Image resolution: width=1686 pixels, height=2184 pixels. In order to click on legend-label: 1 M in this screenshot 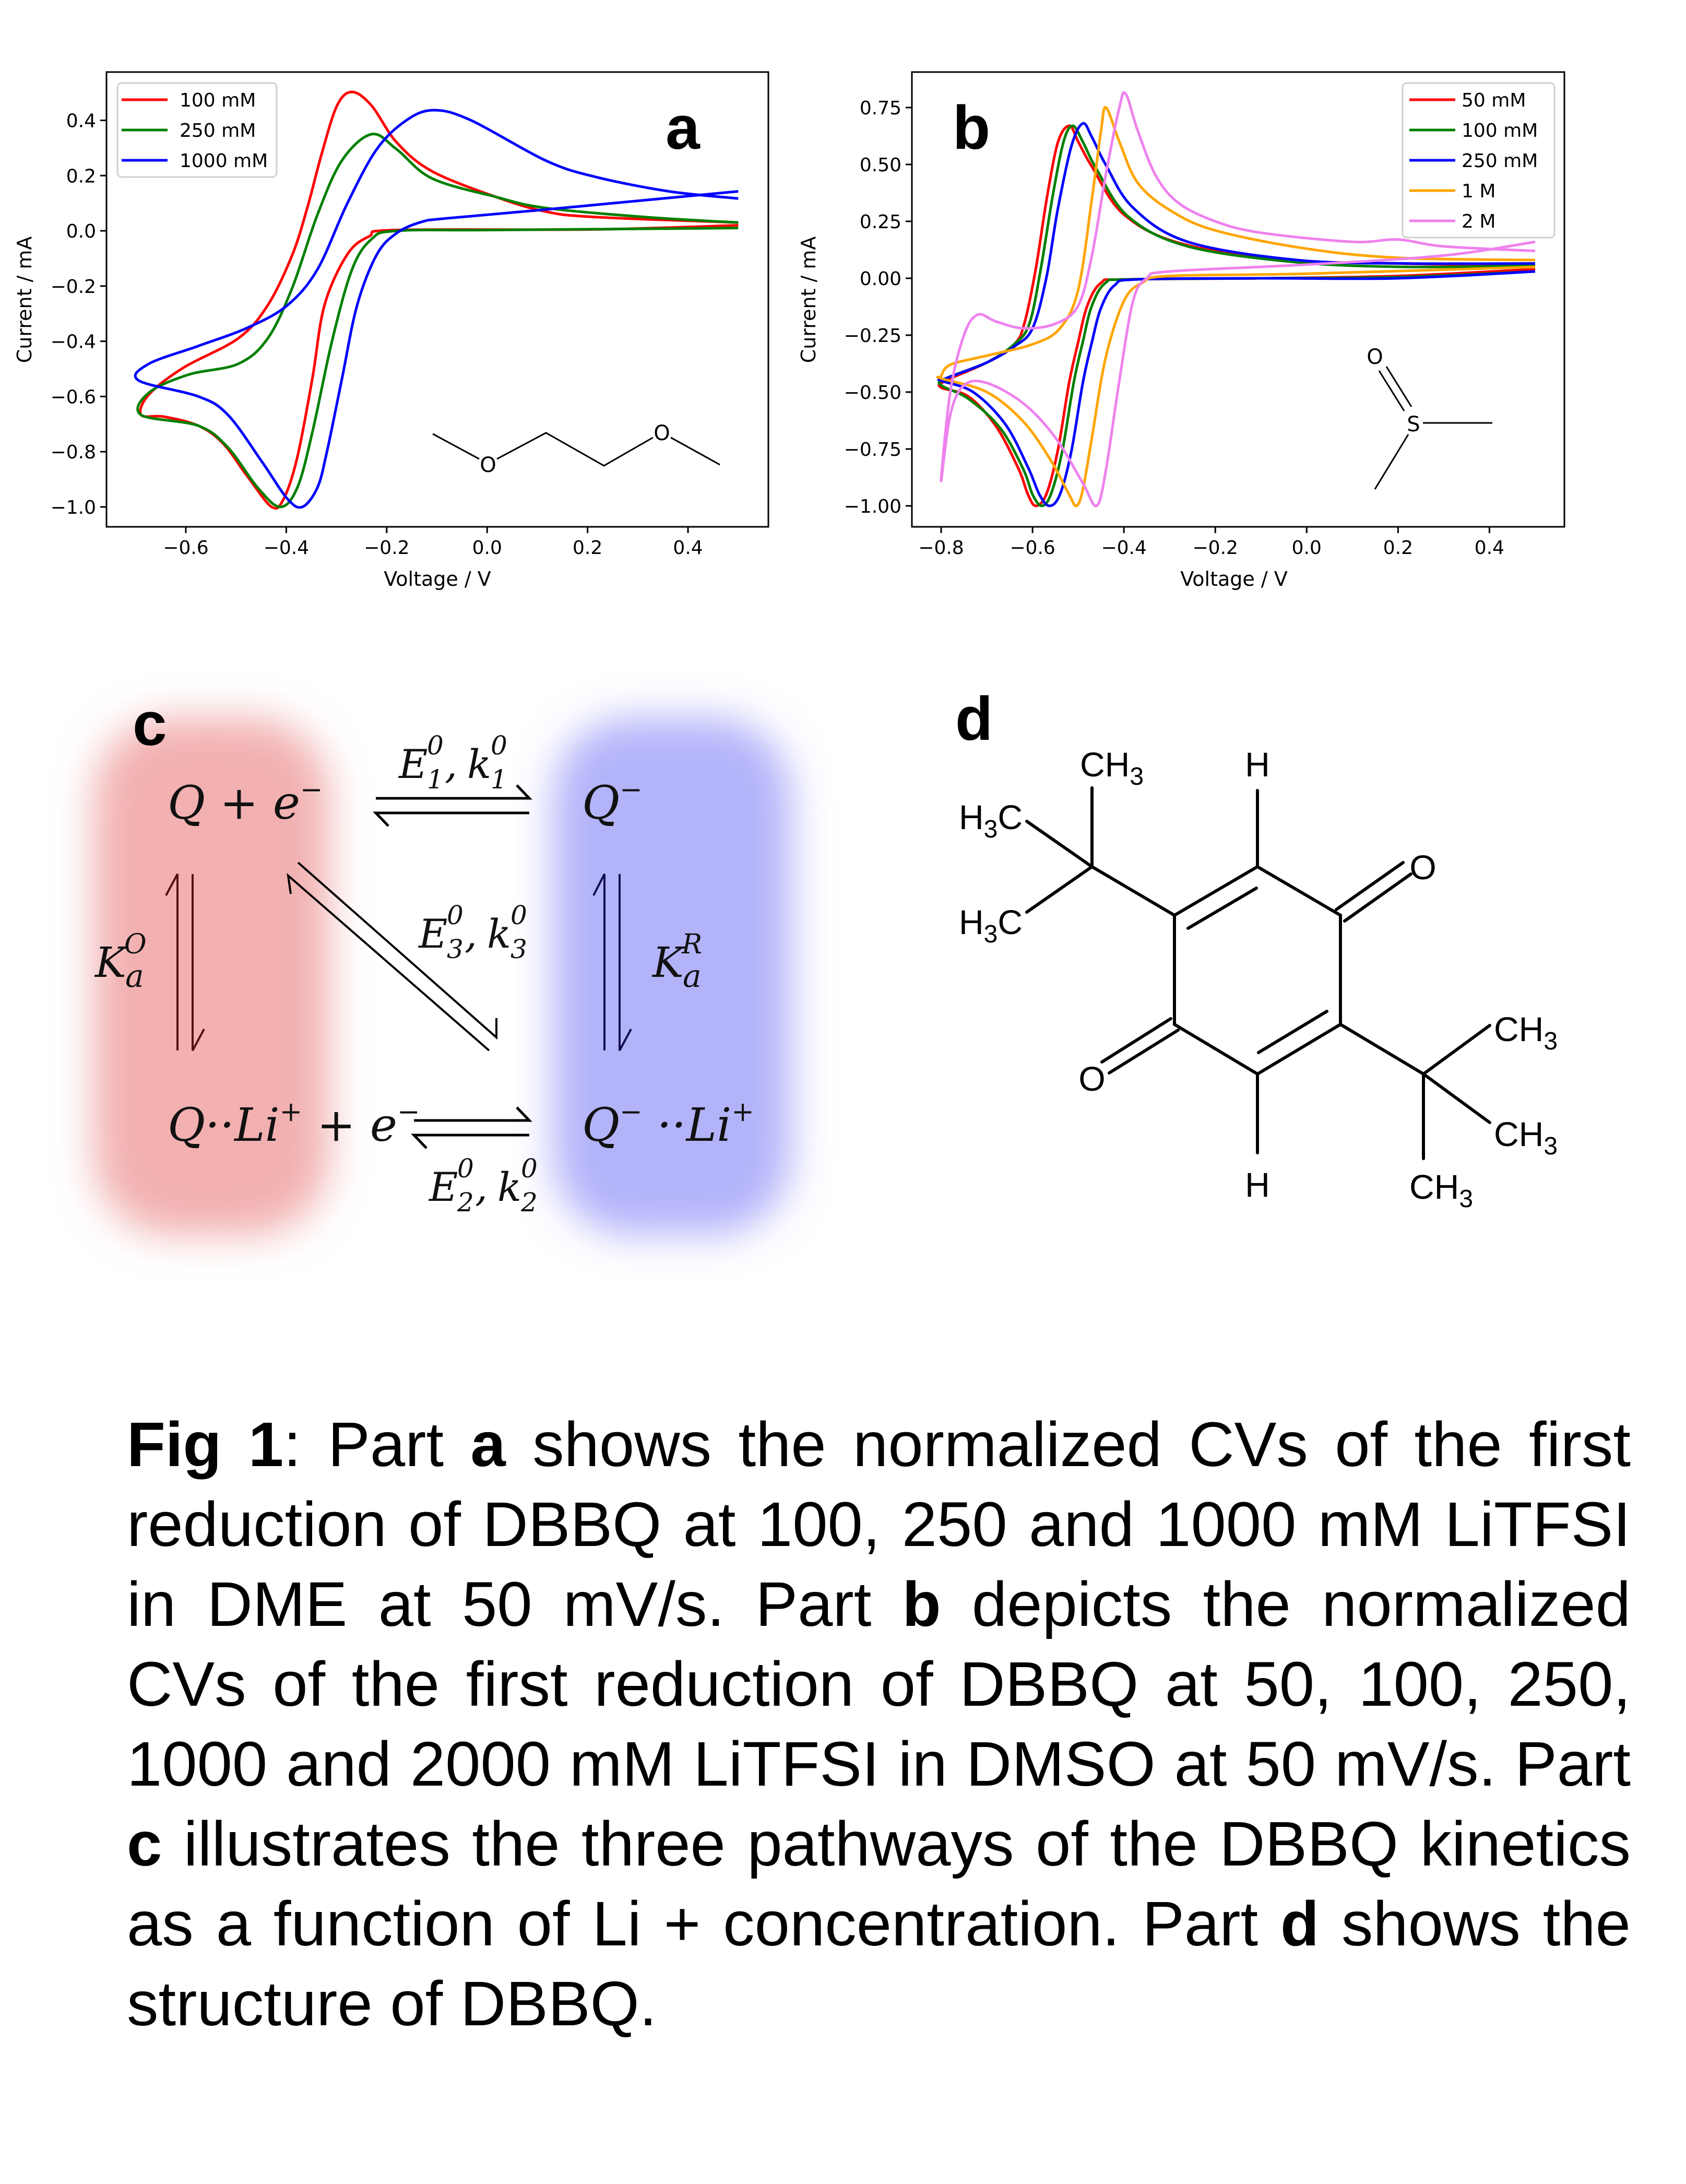, I will do `click(1478, 191)`.